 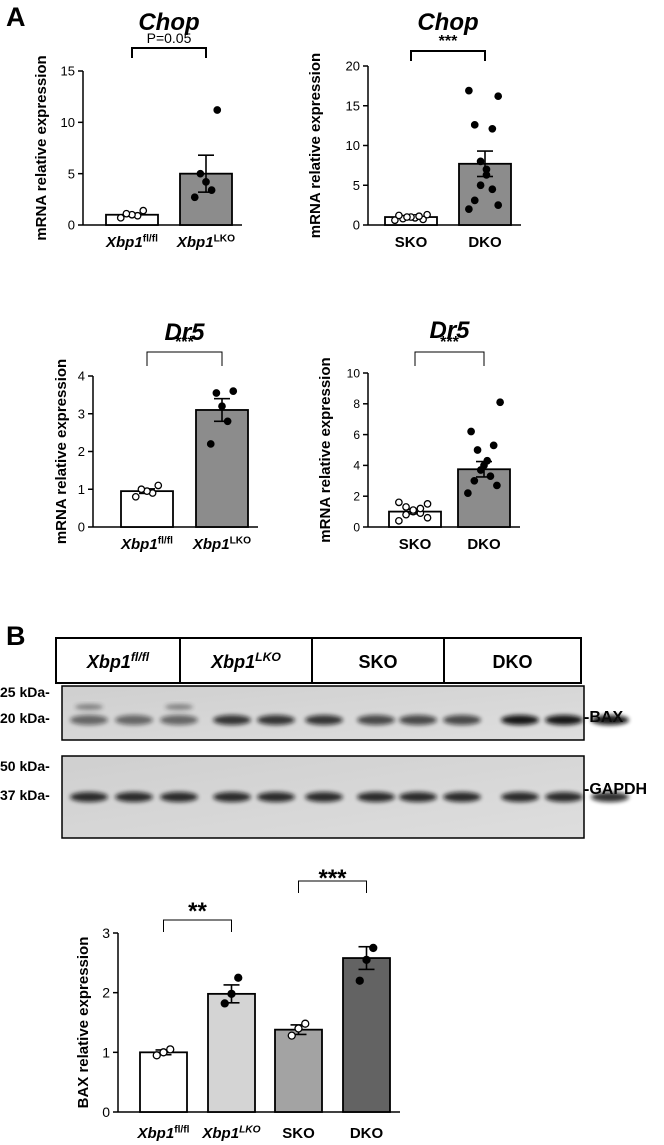 What do you see at coordinates (169, 38) in the screenshot?
I see `significance-label: P=0.05` at bounding box center [169, 38].